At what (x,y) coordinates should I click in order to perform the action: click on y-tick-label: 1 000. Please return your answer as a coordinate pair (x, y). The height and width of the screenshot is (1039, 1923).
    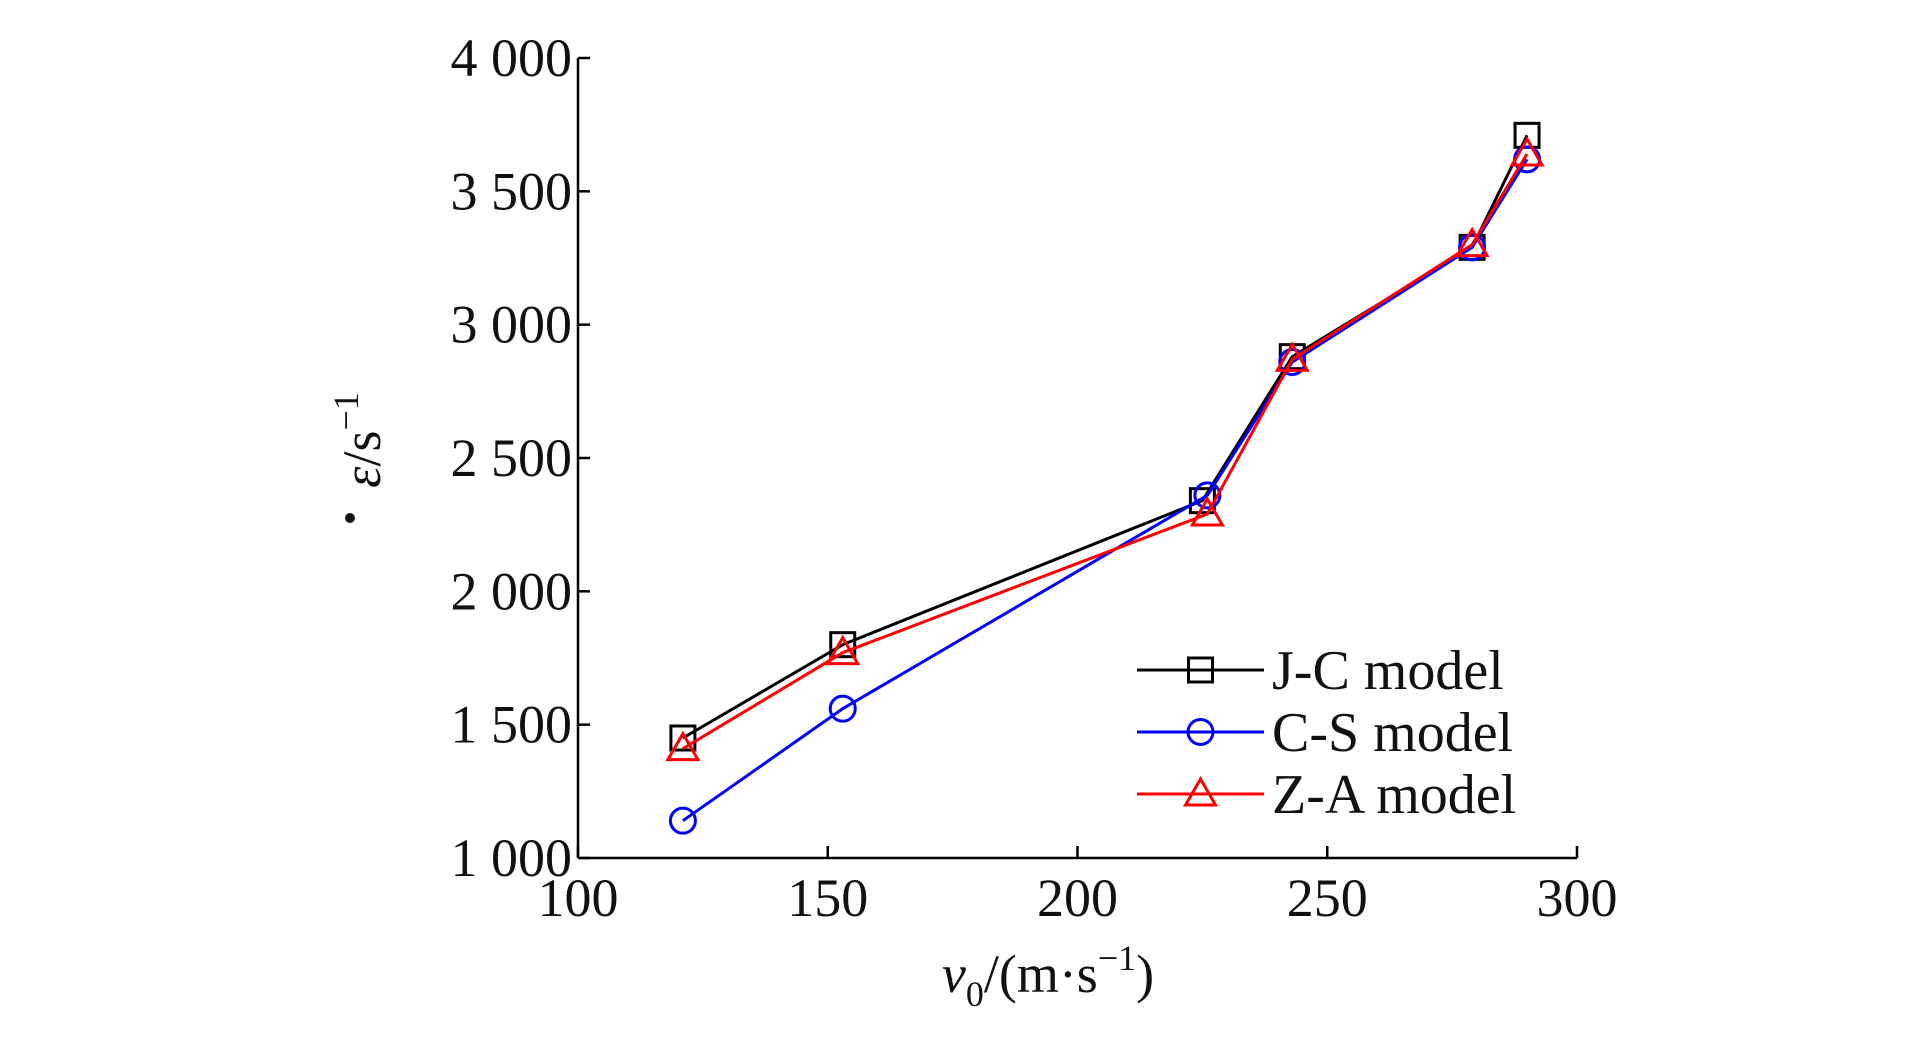
    Looking at the image, I should click on (512, 858).